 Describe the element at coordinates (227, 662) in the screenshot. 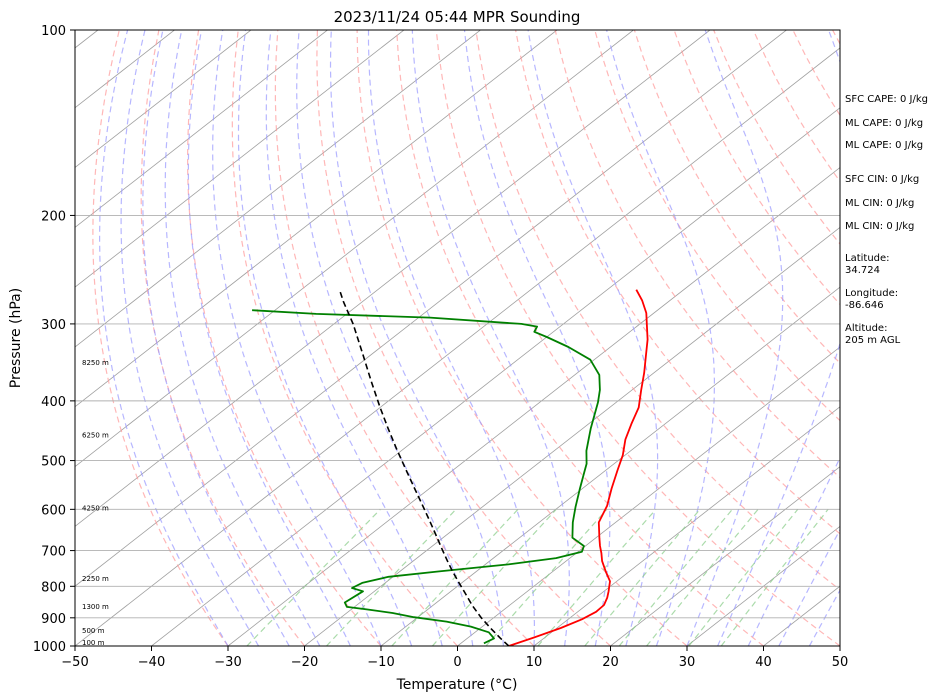

I see `x-tick-label: −30` at that location.